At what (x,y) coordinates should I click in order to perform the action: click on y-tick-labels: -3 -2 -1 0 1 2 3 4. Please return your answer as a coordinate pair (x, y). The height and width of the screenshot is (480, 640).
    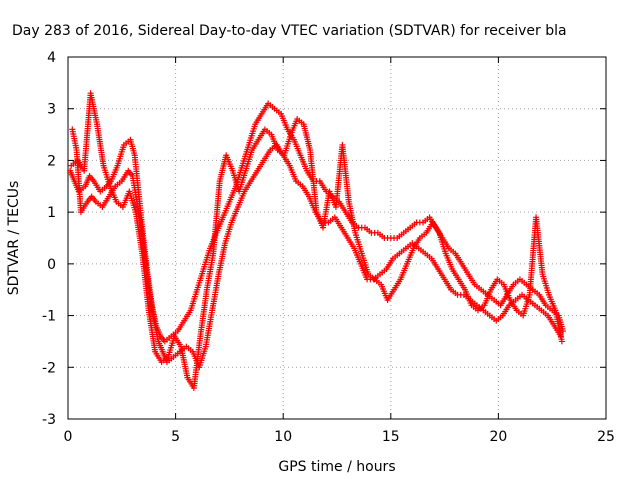
    Looking at the image, I should click on (49, 239).